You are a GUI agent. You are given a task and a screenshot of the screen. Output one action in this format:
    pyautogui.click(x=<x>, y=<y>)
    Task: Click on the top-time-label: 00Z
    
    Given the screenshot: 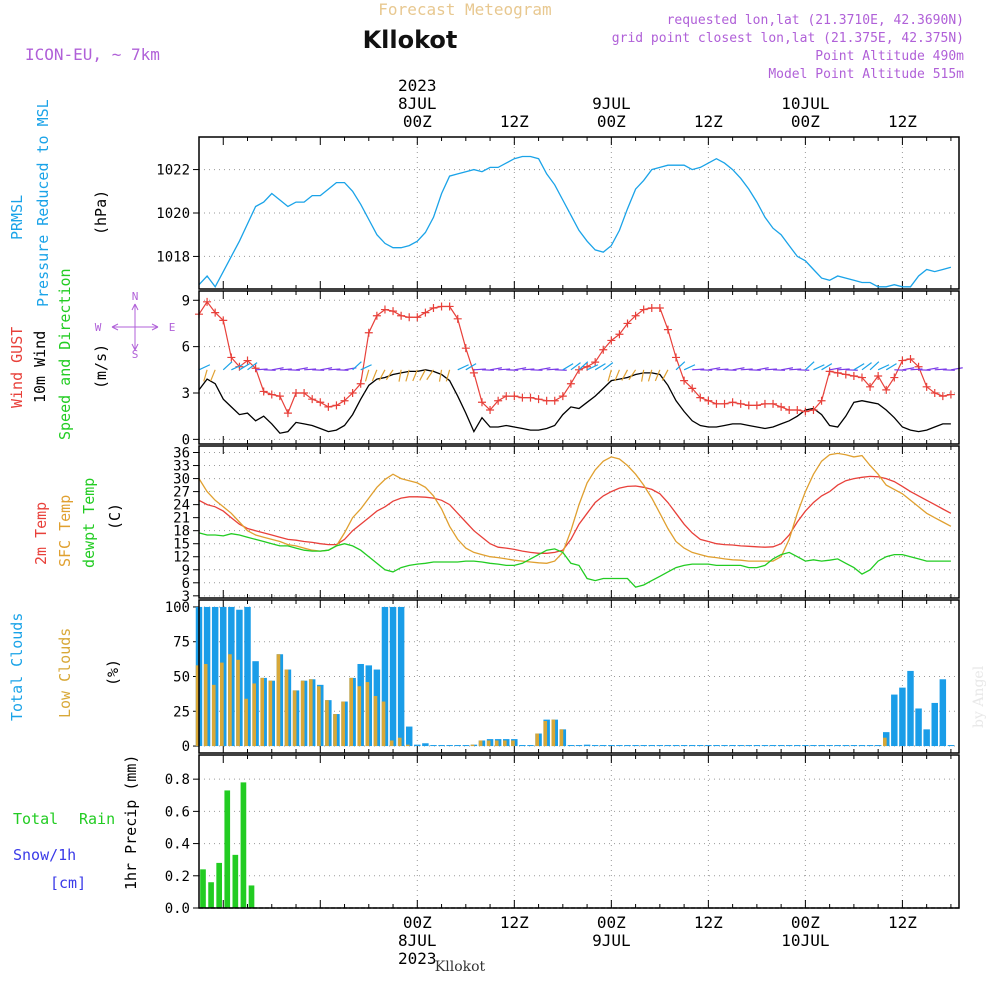 What is the action you would take?
    pyautogui.click(x=417, y=121)
    